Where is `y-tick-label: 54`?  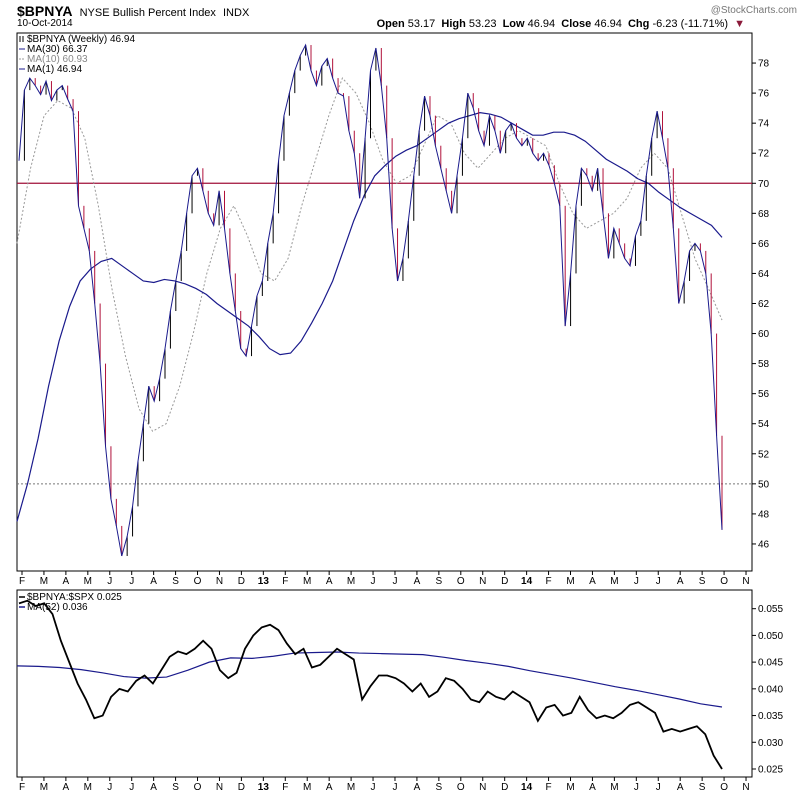 y-tick-label: 54 is located at coordinates (764, 424).